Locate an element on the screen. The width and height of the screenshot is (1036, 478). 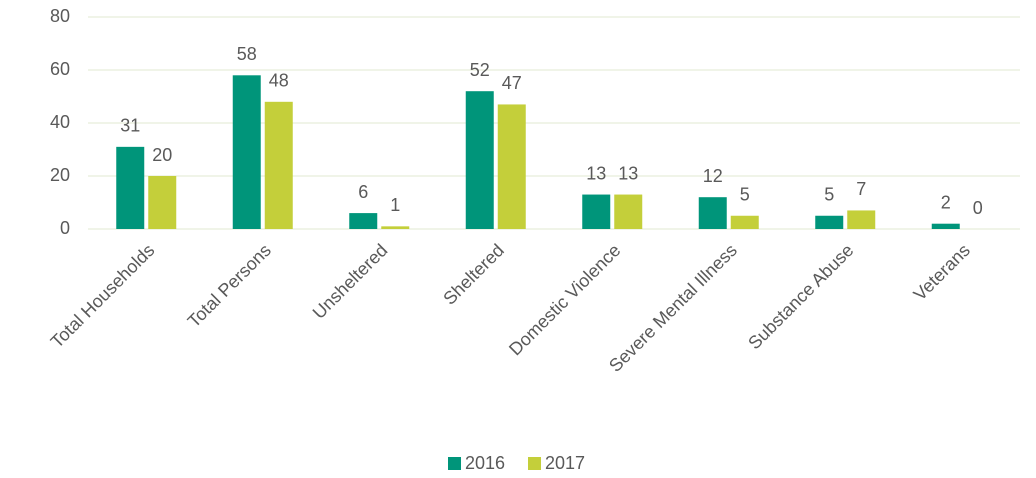
y-tick-label: 60 is located at coordinates (60, 69).